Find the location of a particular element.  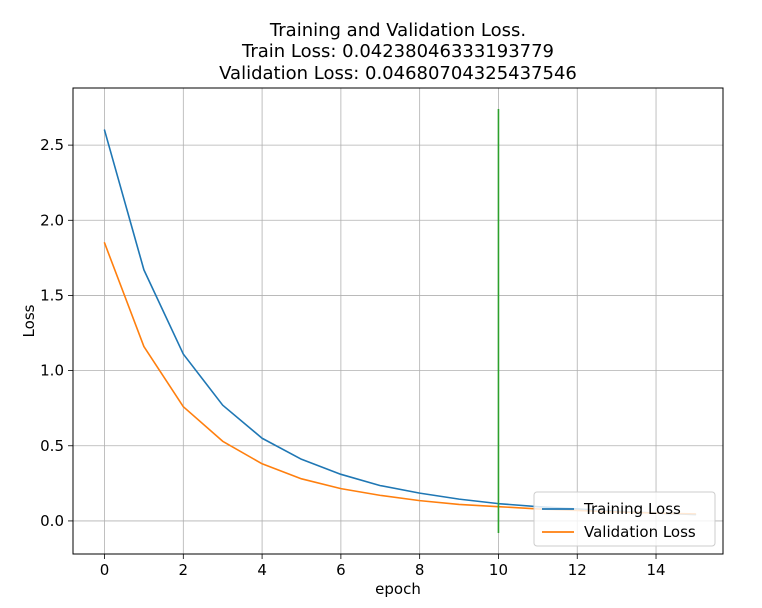

x-tick-label-3: 6 is located at coordinates (341, 570).